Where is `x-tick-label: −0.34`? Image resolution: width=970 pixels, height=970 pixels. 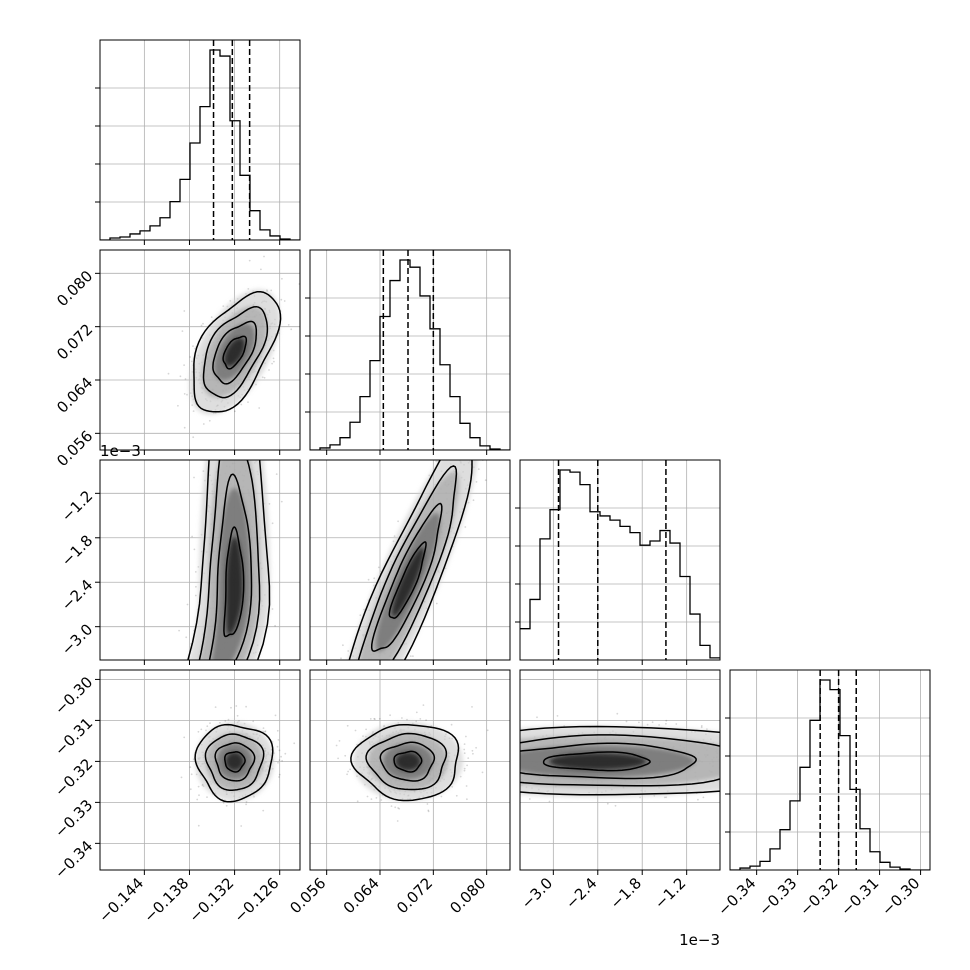 x-tick-label: −0.34 is located at coordinates (736, 896).